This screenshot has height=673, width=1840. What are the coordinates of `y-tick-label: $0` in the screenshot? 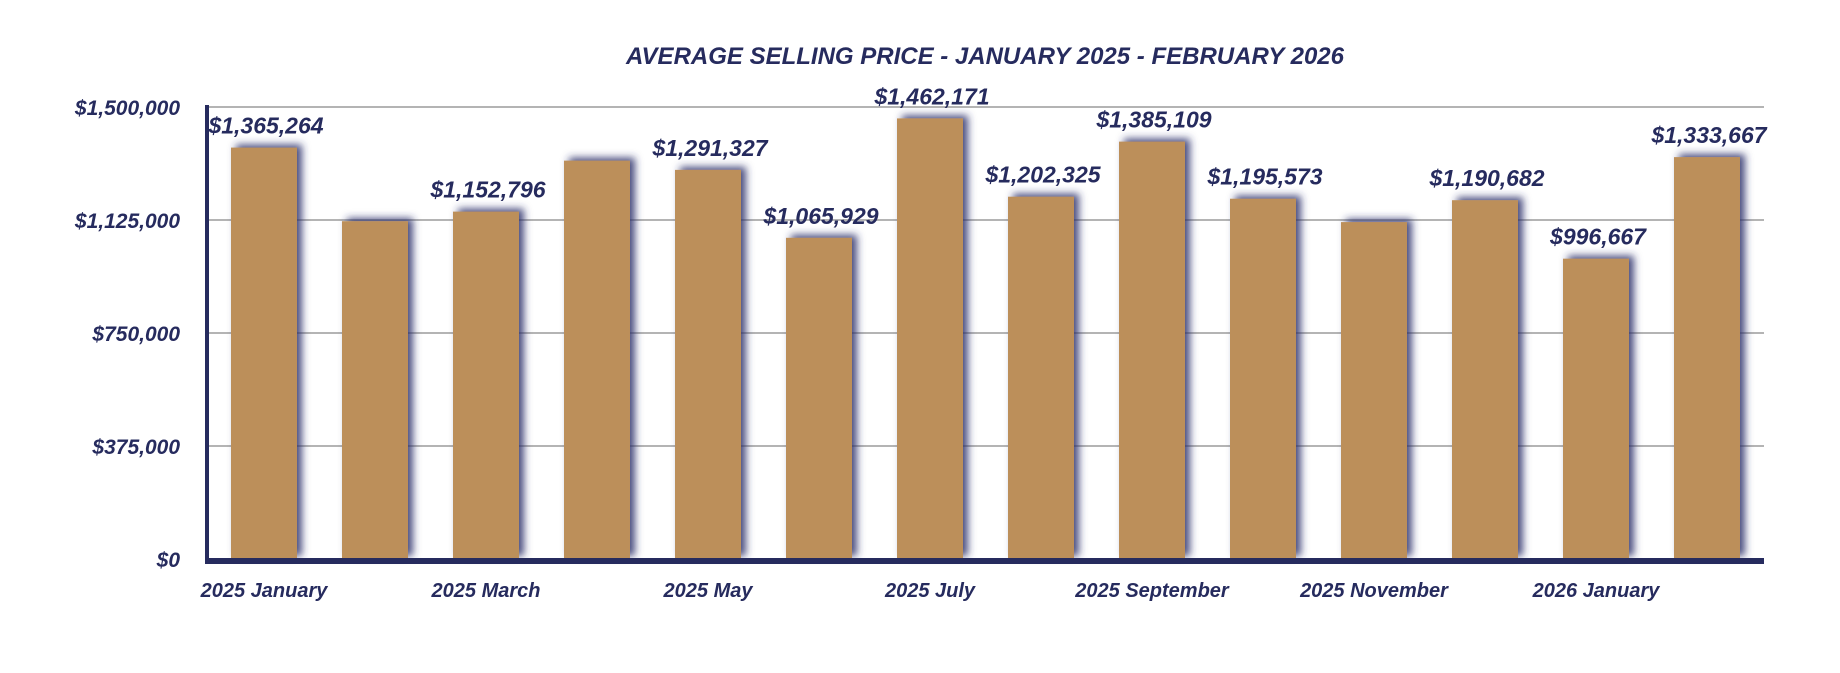 It's located at (168, 560).